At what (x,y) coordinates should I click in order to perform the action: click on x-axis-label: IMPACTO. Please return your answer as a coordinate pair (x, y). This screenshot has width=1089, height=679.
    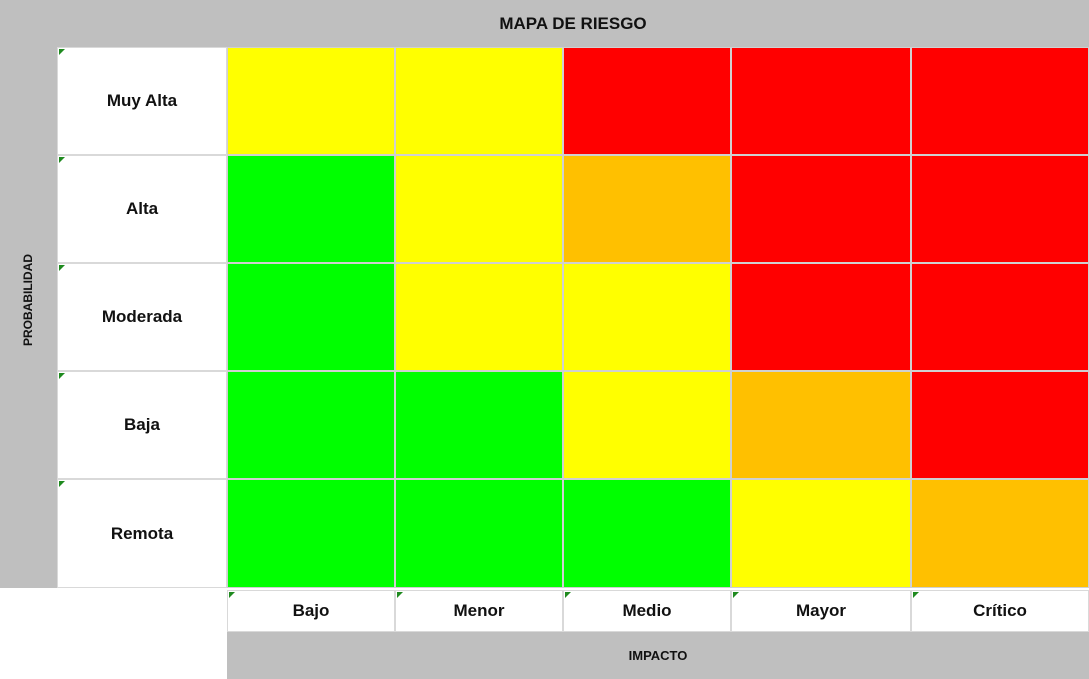
    Looking at the image, I should click on (658, 655).